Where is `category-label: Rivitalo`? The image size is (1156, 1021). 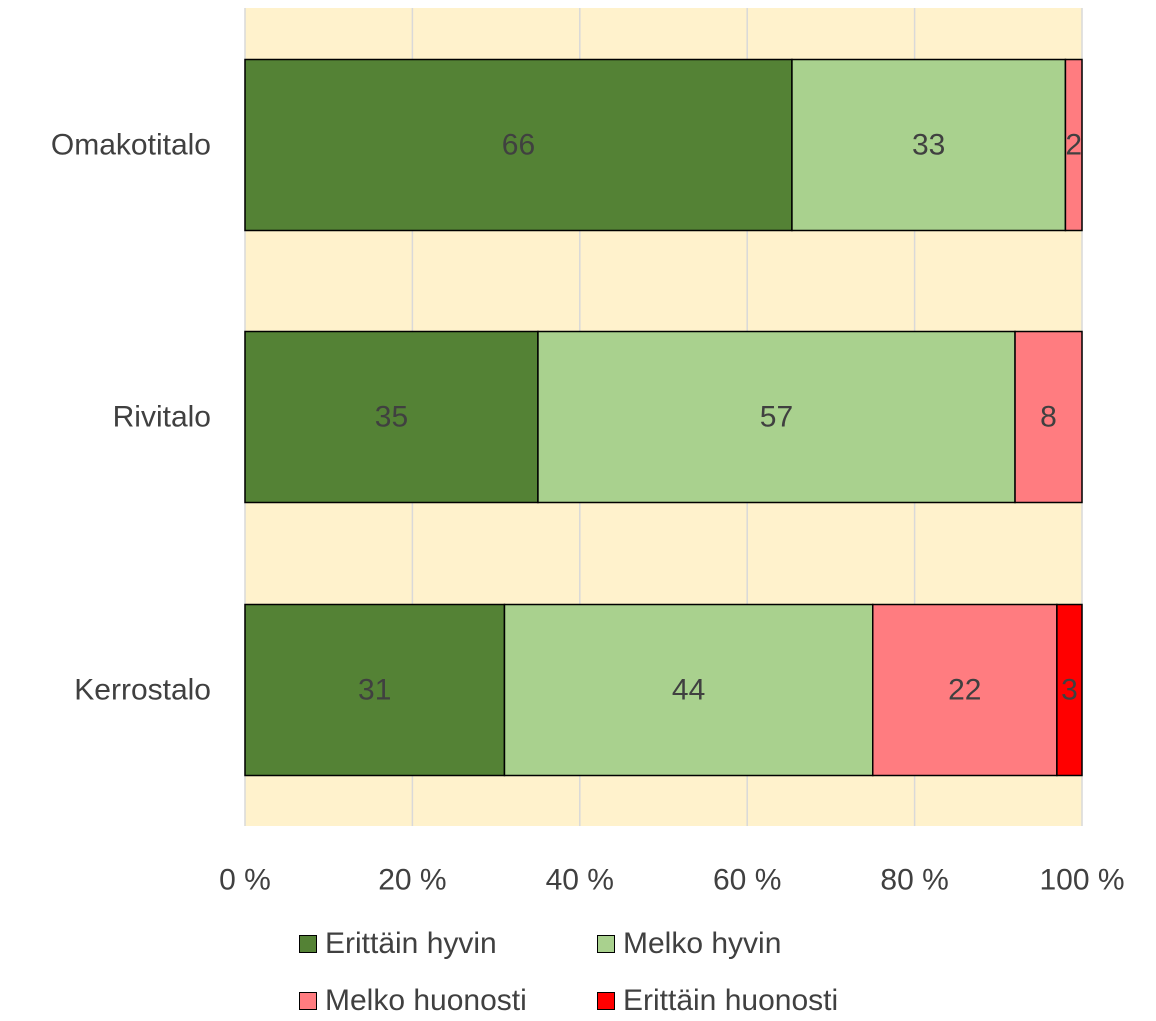 category-label: Rivitalo is located at coordinates (162, 417).